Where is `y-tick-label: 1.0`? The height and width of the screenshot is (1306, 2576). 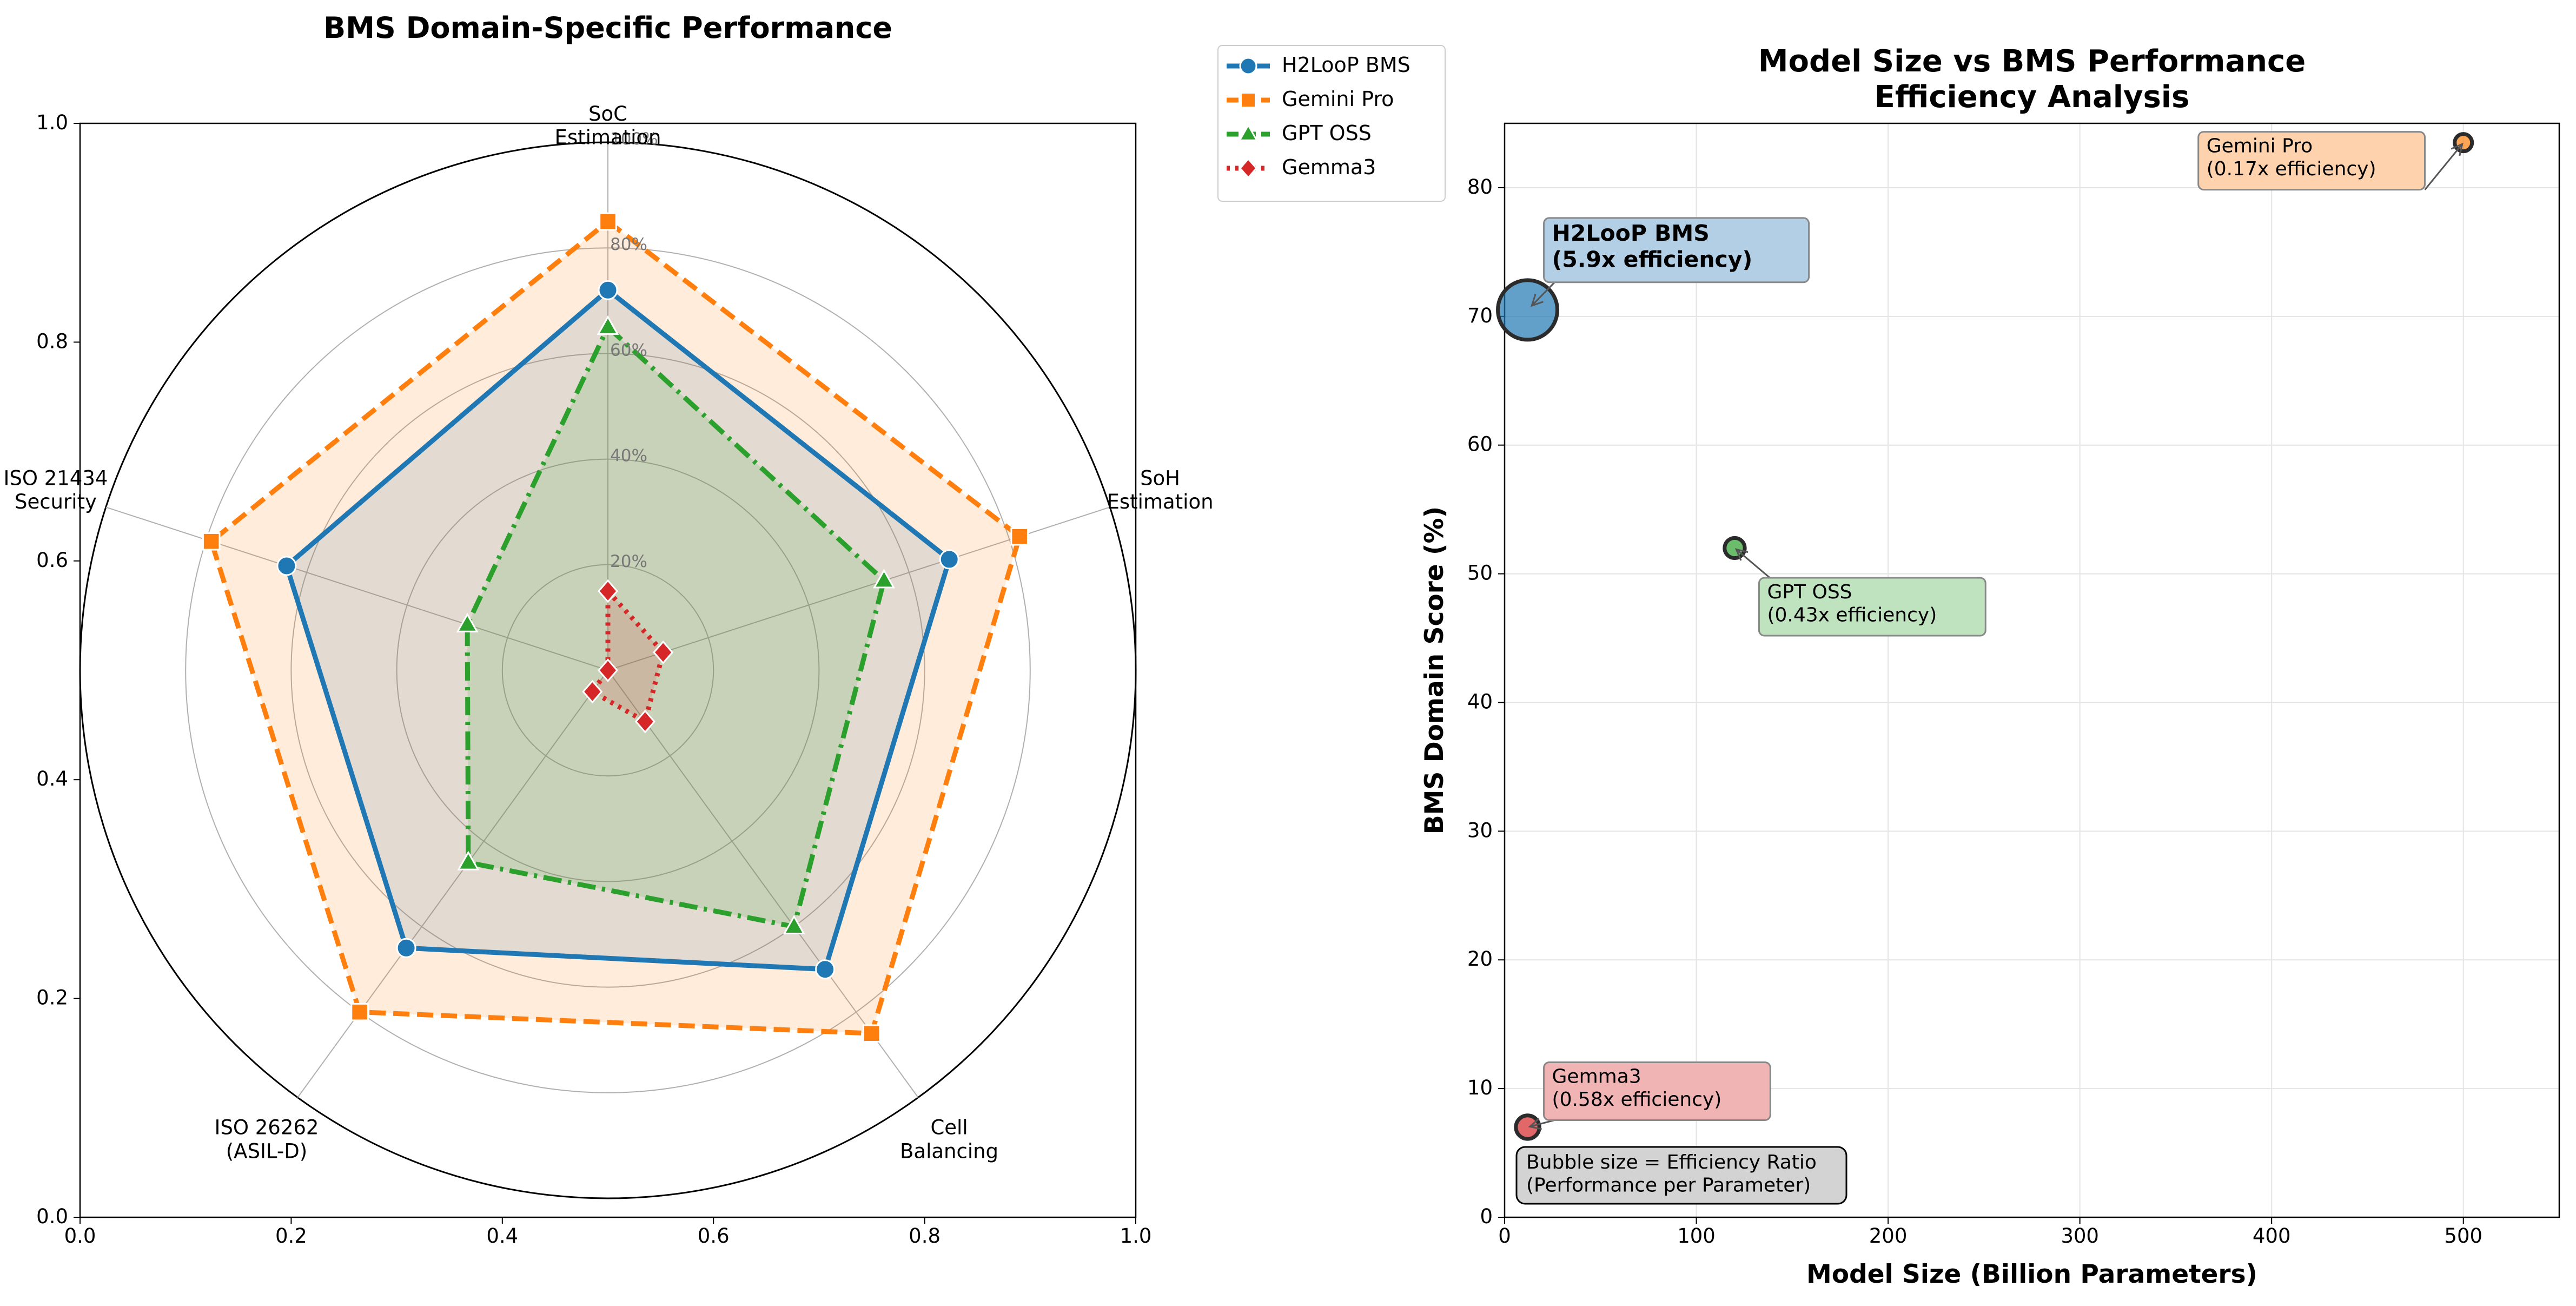
y-tick-label: 1.0 is located at coordinates (52, 122).